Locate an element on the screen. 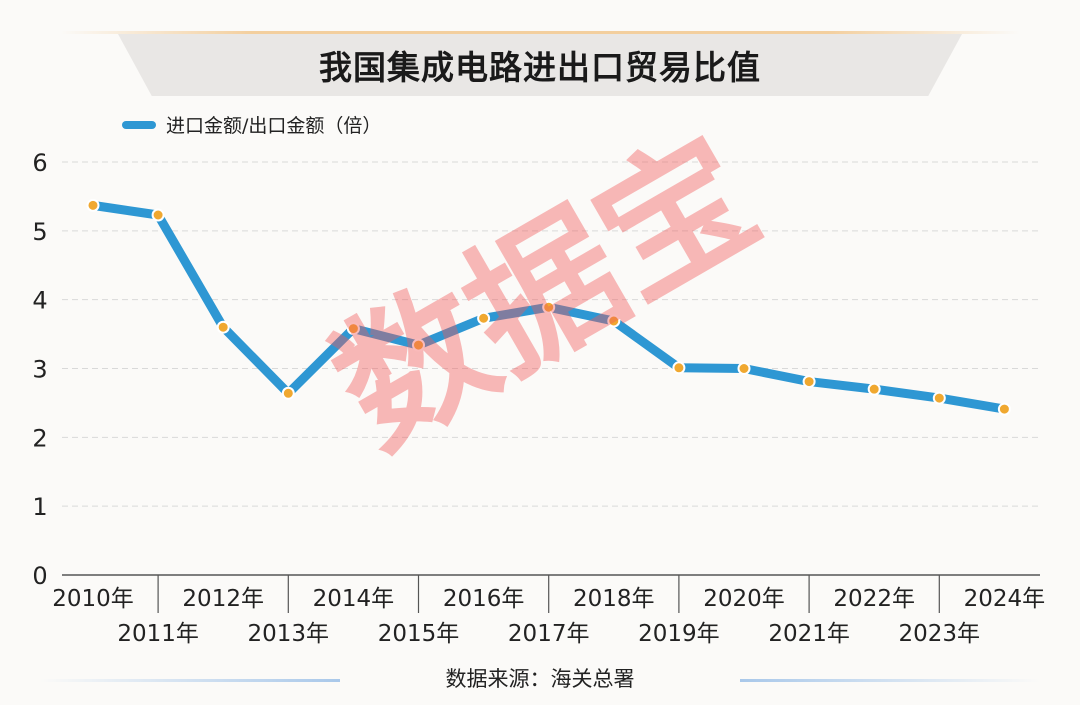 The width and height of the screenshot is (1080, 705). bottom-rule-left is located at coordinates (190, 680).